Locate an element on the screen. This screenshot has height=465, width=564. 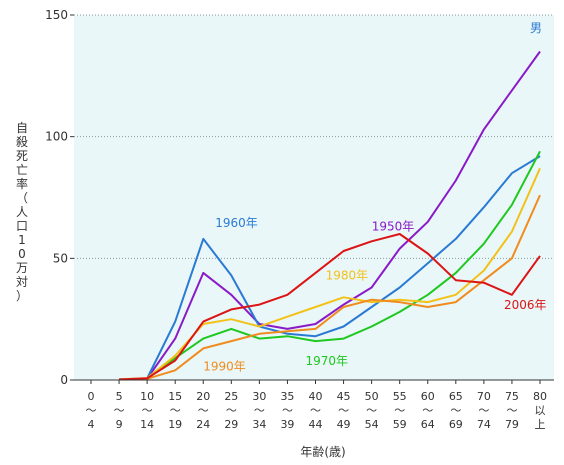
x-category-text: 5 is located at coordinates (119, 396).